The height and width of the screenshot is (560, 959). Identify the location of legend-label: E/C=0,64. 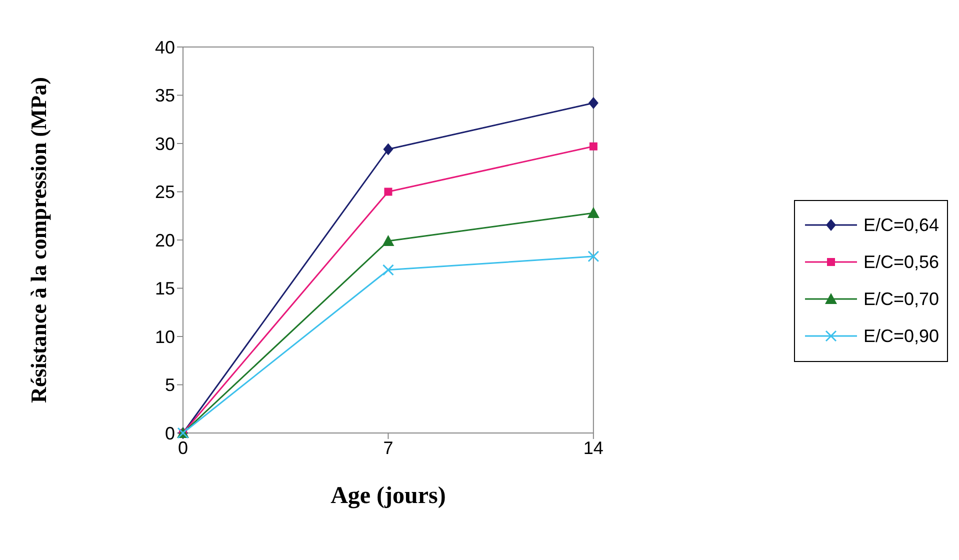
(901, 225).